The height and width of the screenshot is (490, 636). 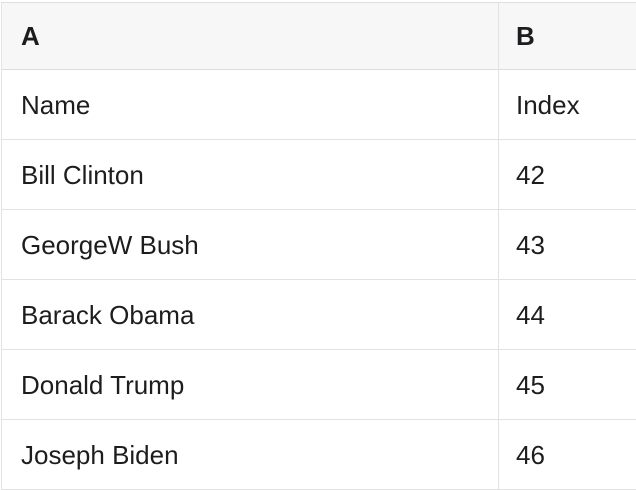 I want to click on header-row: A B, so click(x=319, y=36).